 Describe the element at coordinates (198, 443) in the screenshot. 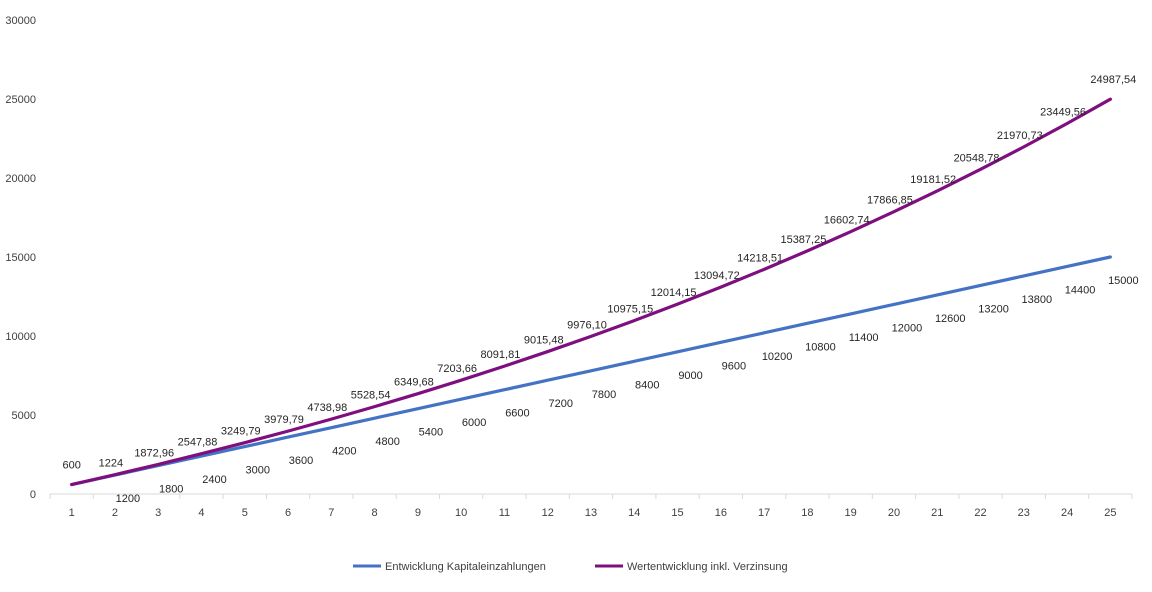

I see `data-label-wert: 2547,88` at that location.